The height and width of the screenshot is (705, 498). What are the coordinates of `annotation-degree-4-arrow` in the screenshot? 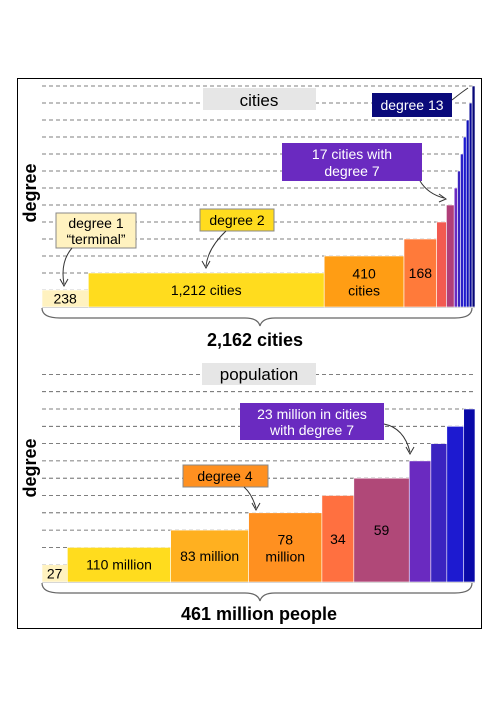 It's located at (250, 497).